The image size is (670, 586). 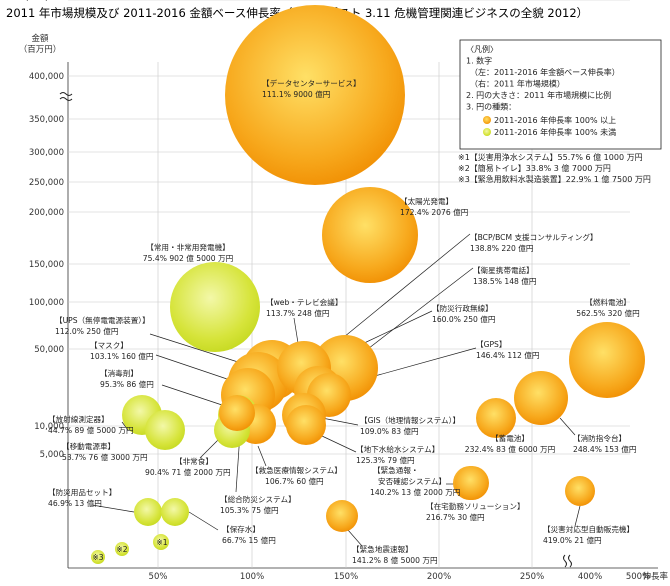 I want to click on bubble-label: 【データセンターサービス】, so click(x=311, y=83).